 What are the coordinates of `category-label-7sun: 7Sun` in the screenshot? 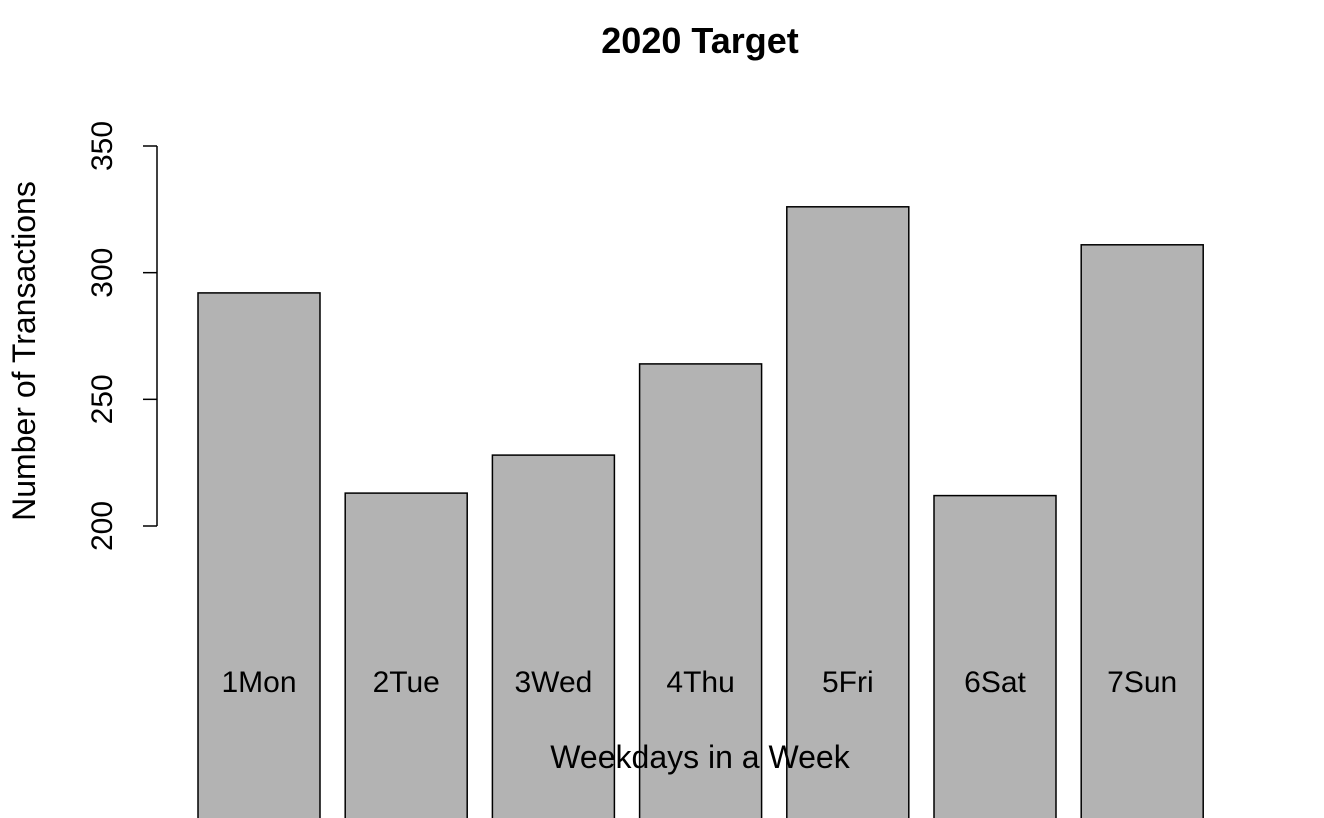 It's located at (1142, 682).